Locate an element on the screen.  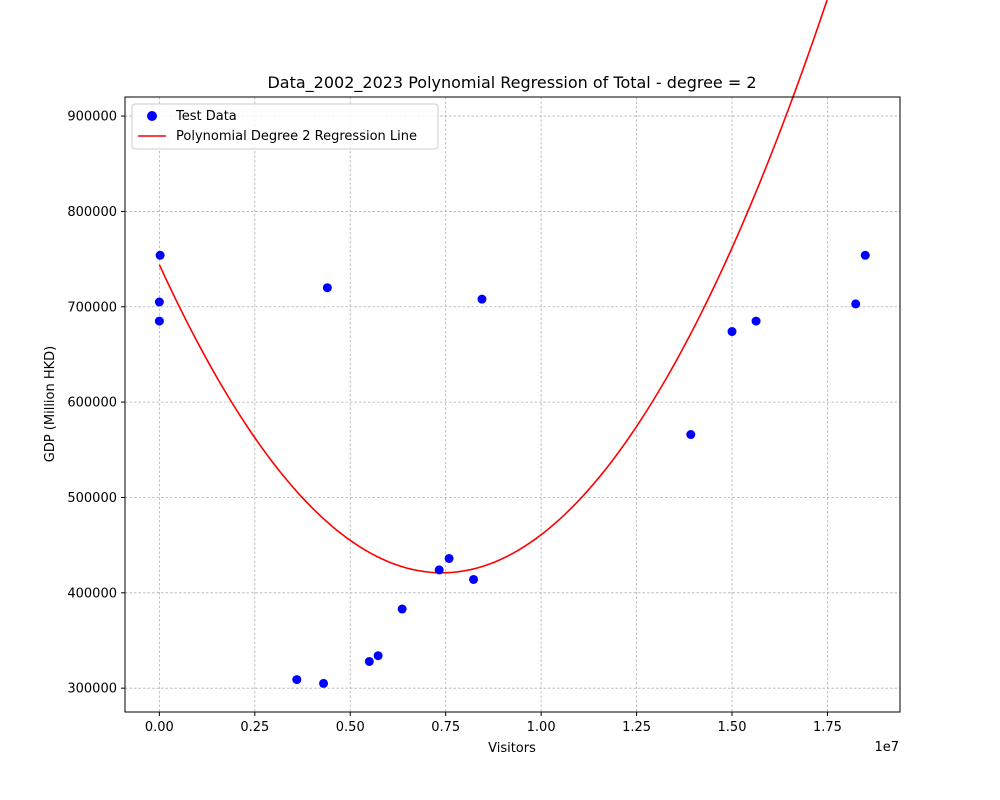
x-tick-label: 0.00 is located at coordinates (159, 727).